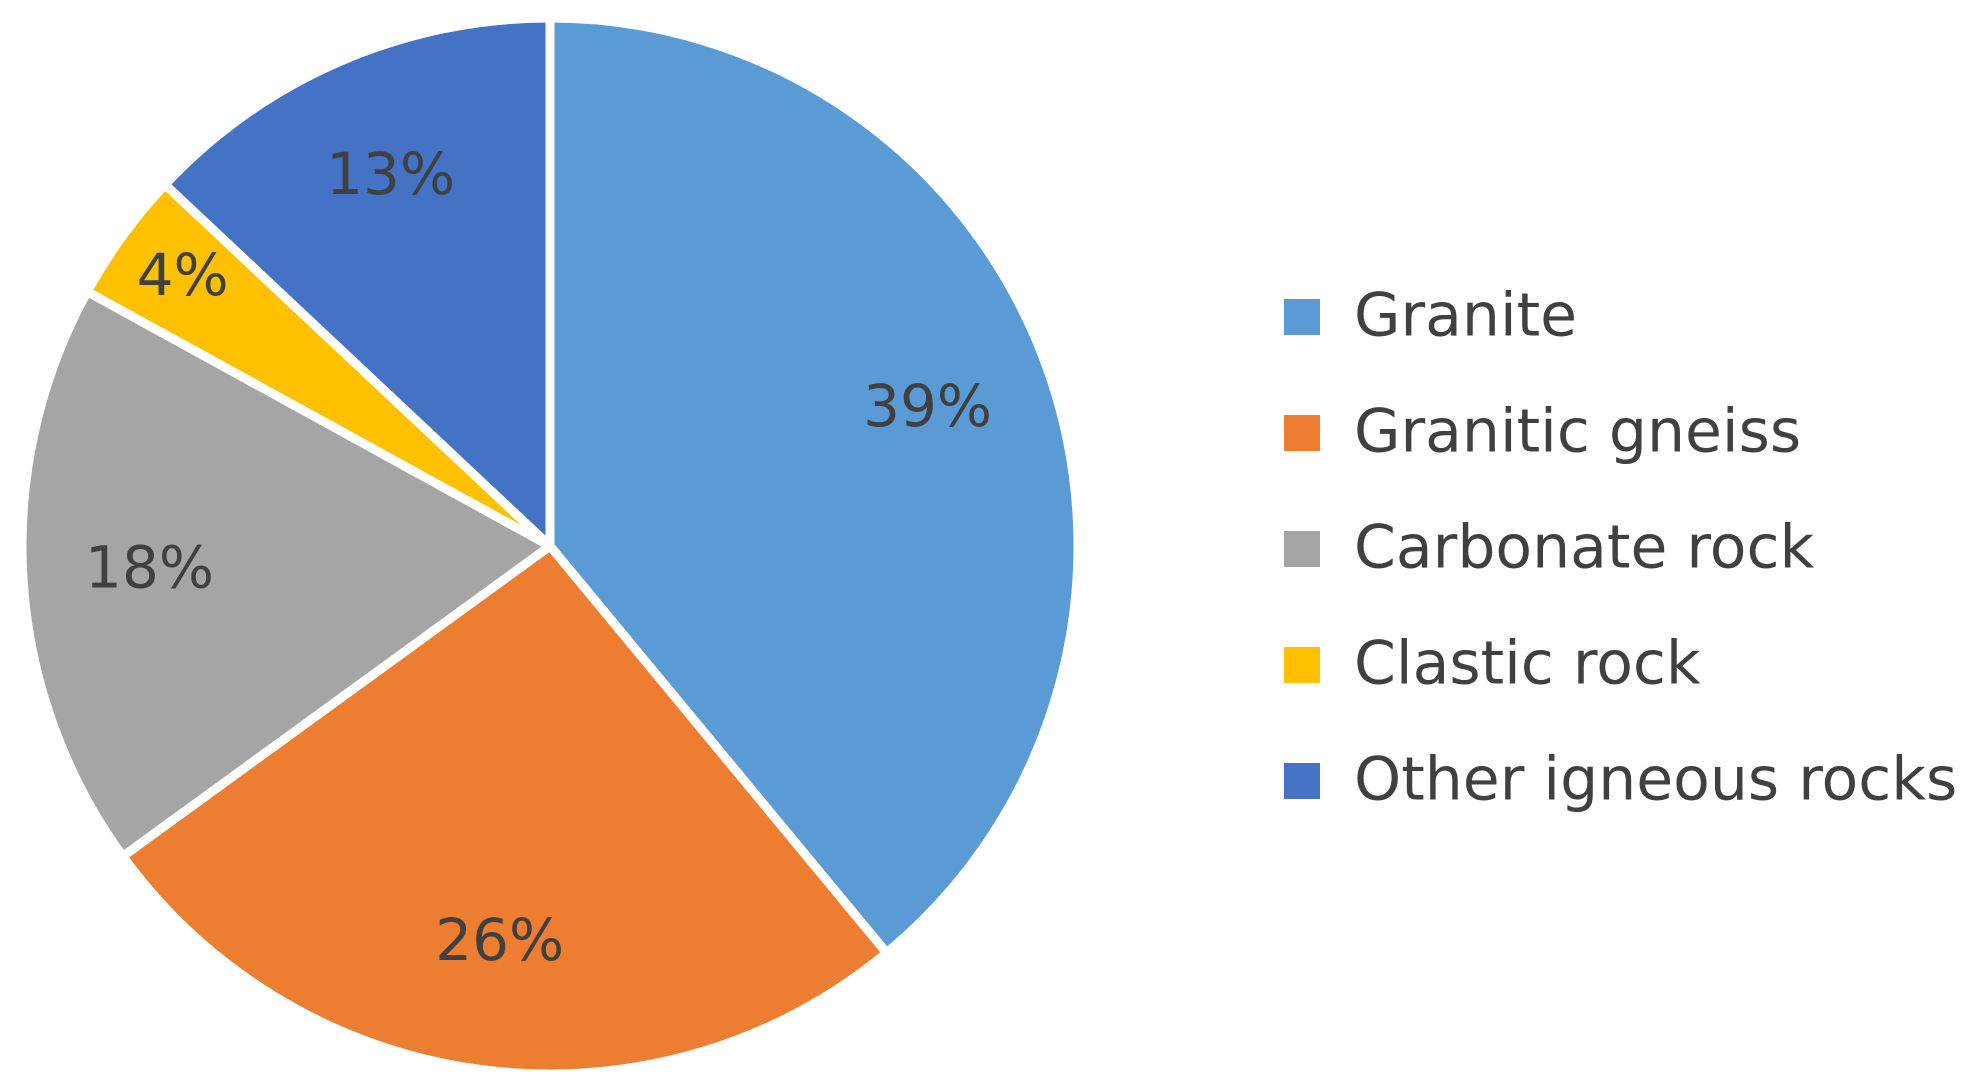  What do you see at coordinates (390, 174) in the screenshot?
I see `data-label: 13%` at bounding box center [390, 174].